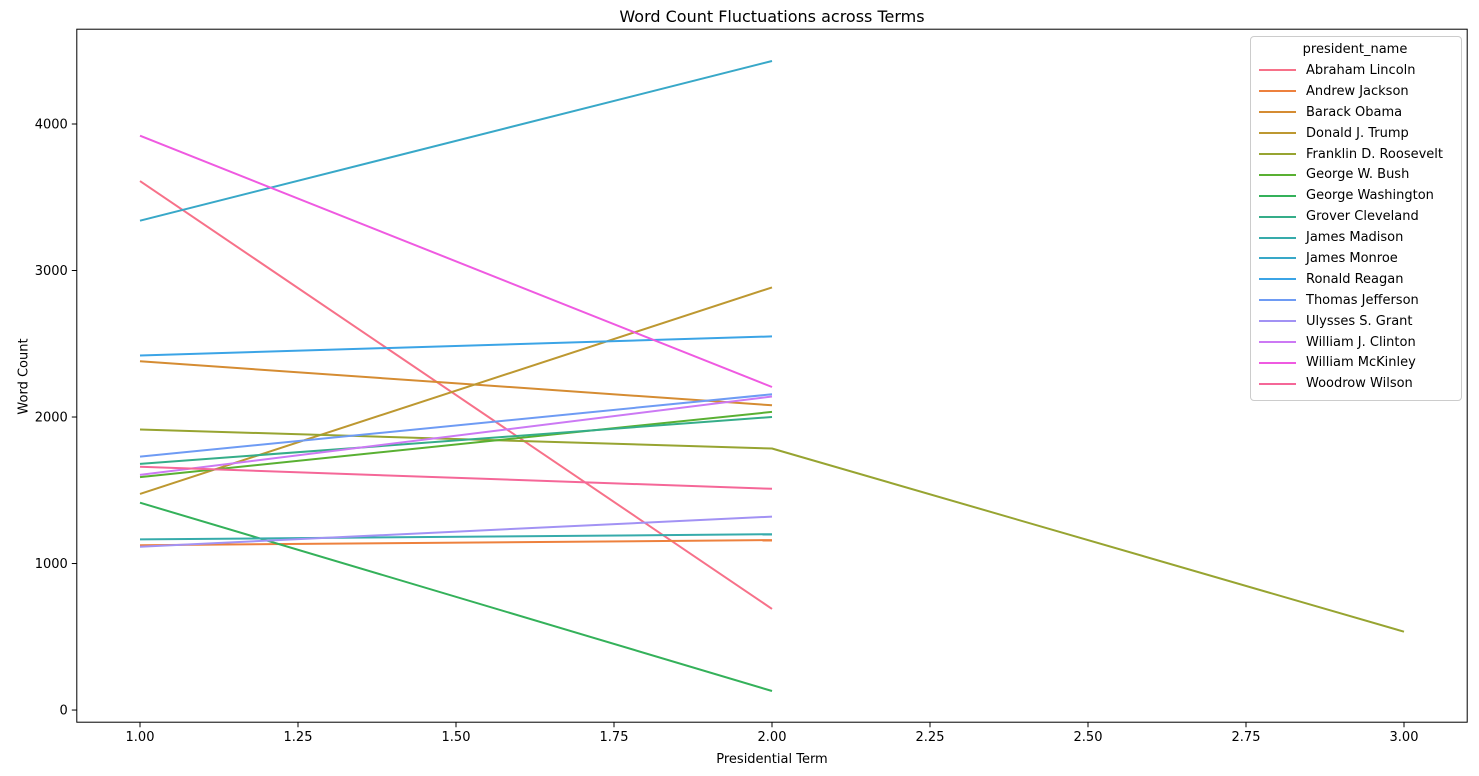 The height and width of the screenshot is (776, 1479). Describe the element at coordinates (1088, 737) in the screenshot. I see `x-tick-label: 2.50` at that location.